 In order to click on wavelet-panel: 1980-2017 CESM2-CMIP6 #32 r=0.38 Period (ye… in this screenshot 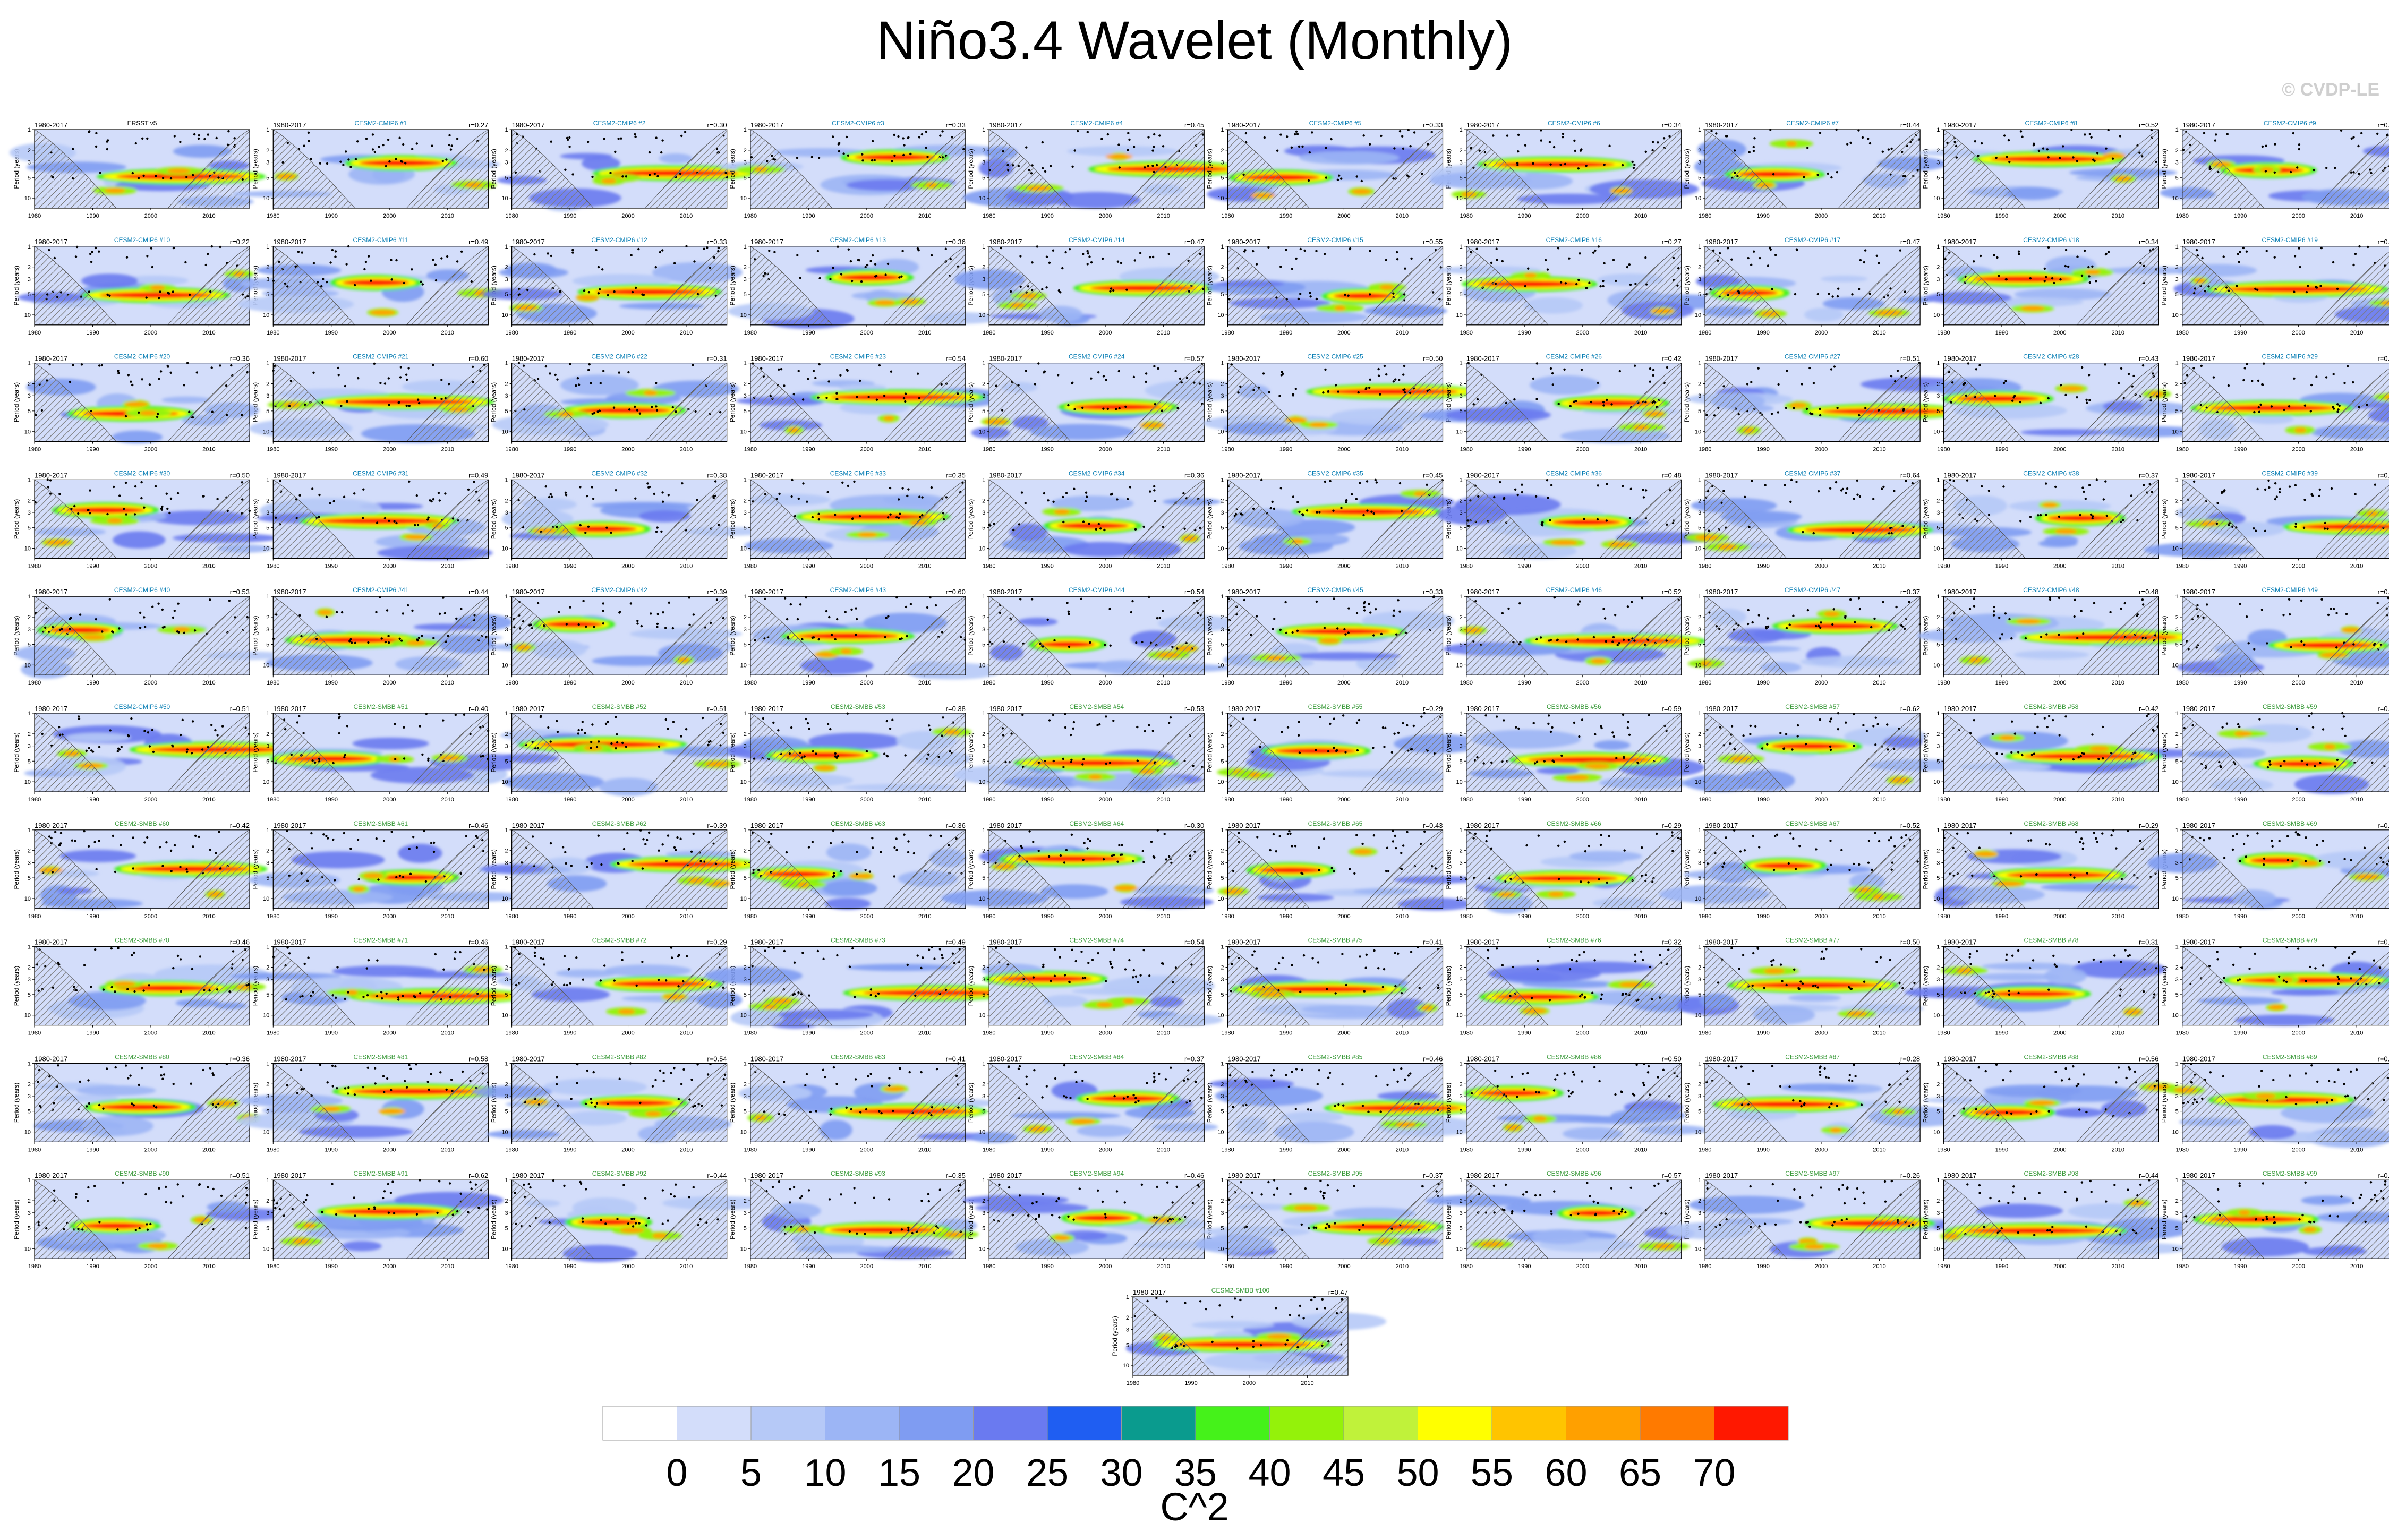, I will do `click(630, 519)`.